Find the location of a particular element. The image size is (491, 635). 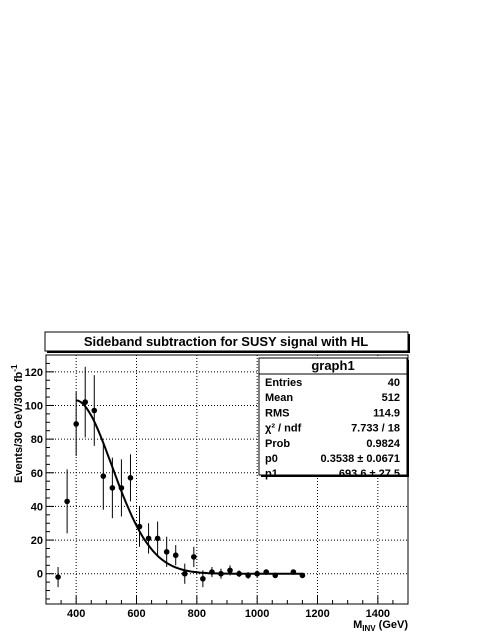

stats-box-frame is located at coordinates (333, 416).